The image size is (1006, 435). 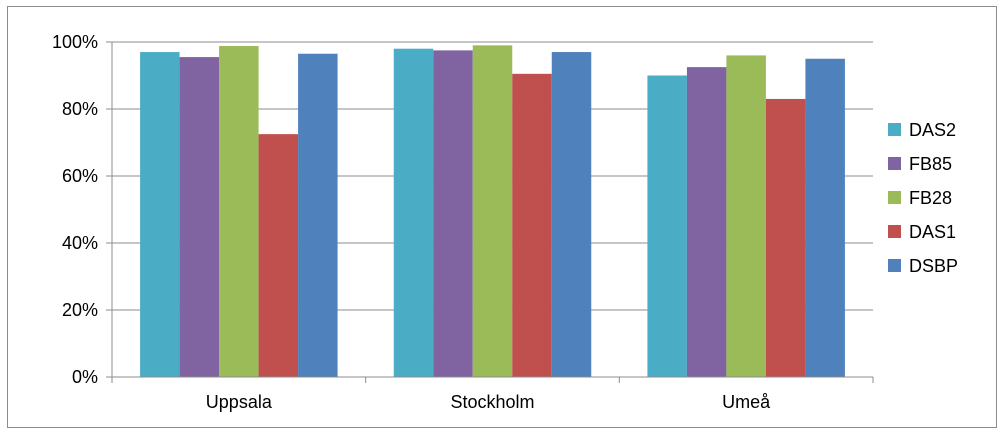 I want to click on y-tick-label: 60%, so click(x=80, y=176).